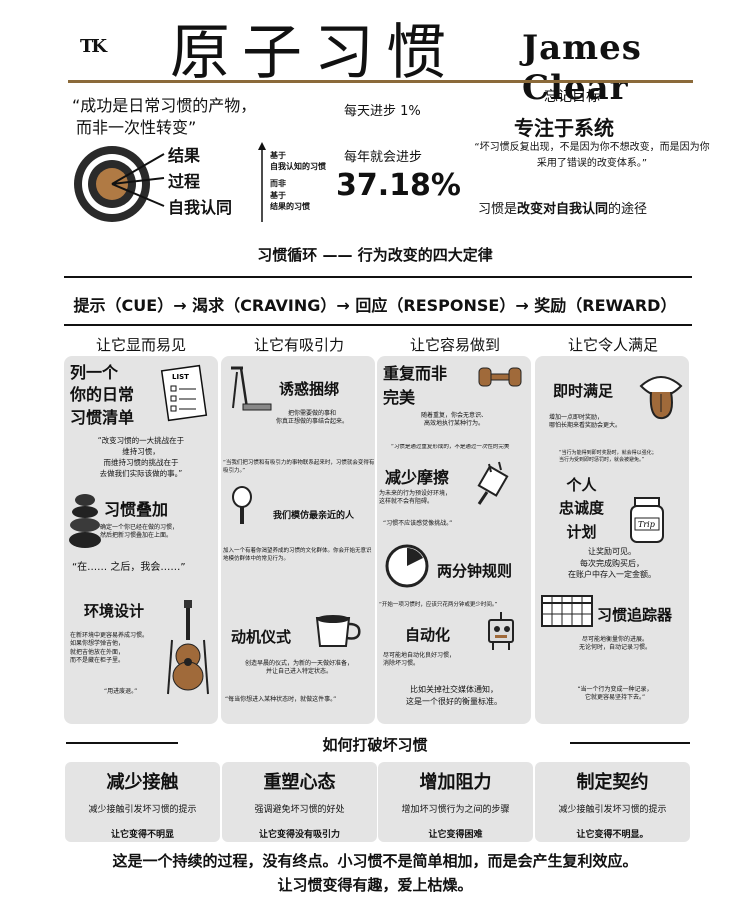 The image size is (750, 910). What do you see at coordinates (121, 691) in the screenshot?
I see `environment-quote: “用进废退。”` at bounding box center [121, 691].